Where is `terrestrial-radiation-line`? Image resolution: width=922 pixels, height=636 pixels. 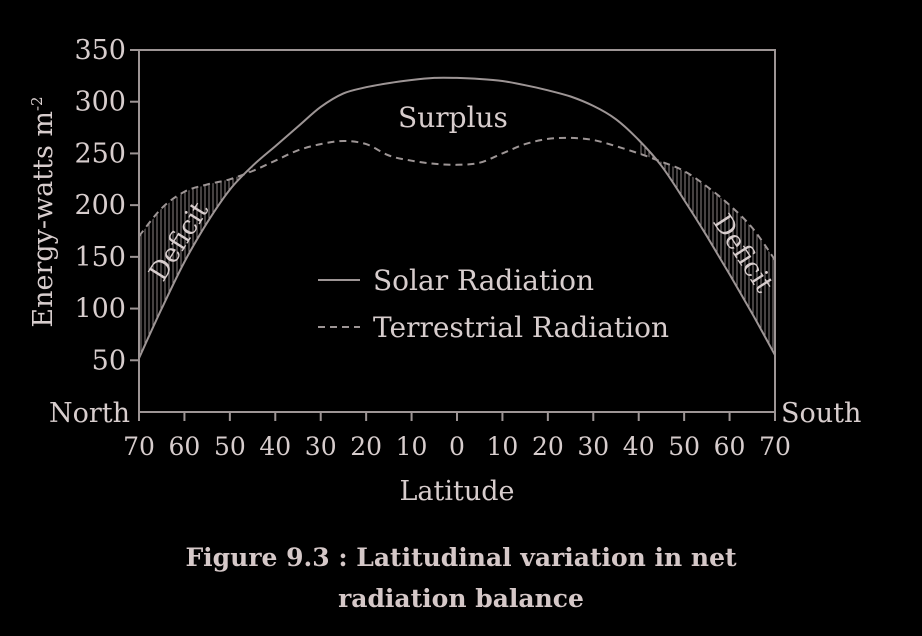
terrestrial-radiation-line is located at coordinates (457, 198).